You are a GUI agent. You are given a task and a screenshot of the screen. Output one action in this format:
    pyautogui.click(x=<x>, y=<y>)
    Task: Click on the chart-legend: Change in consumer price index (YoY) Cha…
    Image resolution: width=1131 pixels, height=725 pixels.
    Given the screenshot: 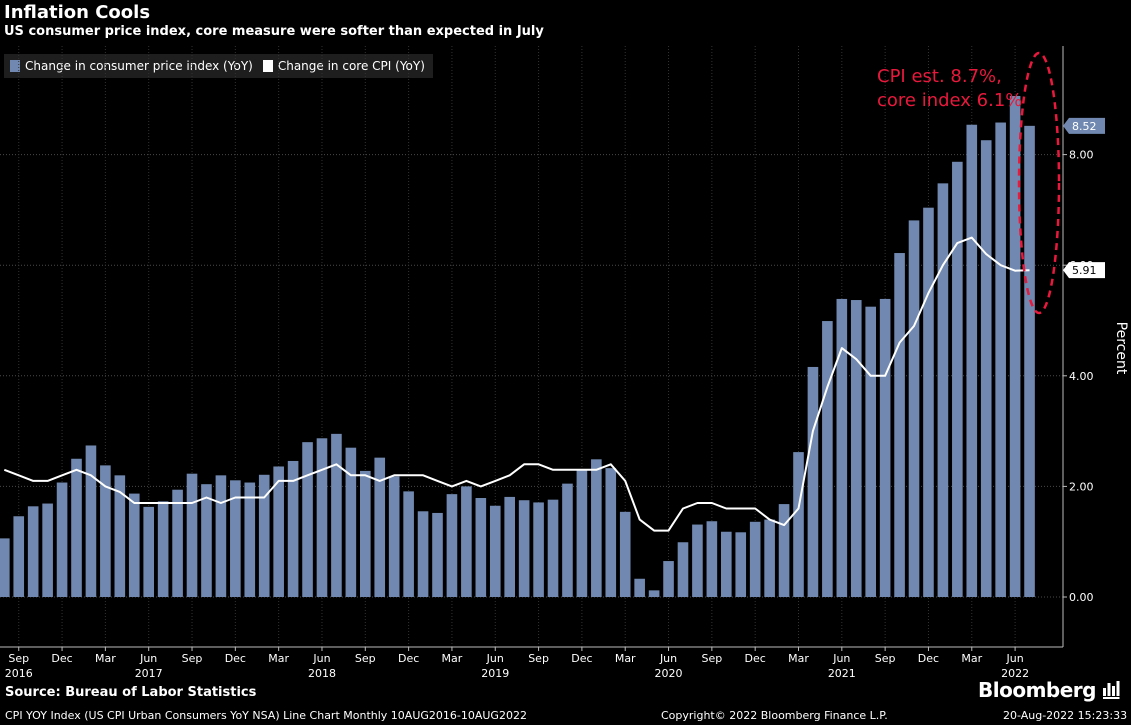 What is the action you would take?
    pyautogui.click(x=218, y=66)
    